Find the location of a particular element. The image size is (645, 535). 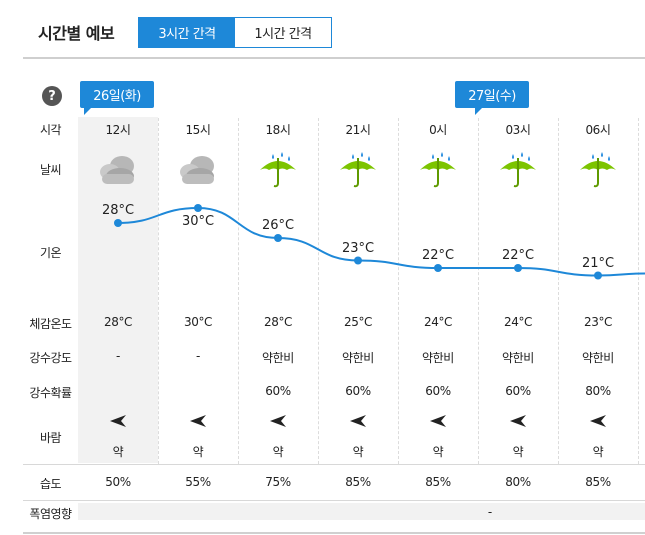

row-label-time: 시각 is located at coordinates (50, 130).